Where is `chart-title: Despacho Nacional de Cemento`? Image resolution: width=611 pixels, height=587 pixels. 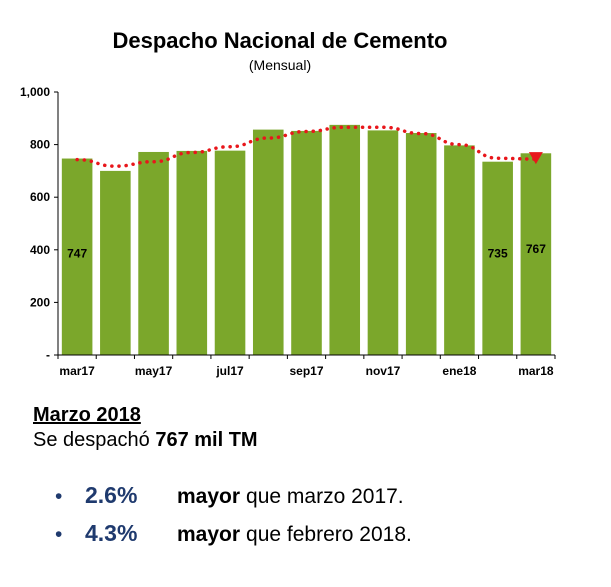 chart-title: Despacho Nacional de Cemento is located at coordinates (280, 40).